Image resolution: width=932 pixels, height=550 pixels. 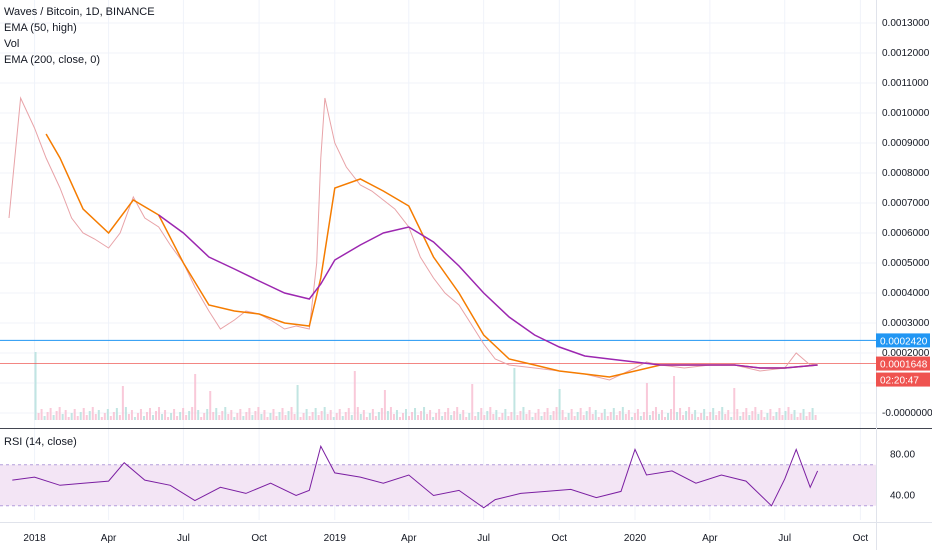 What do you see at coordinates (40, 442) in the screenshot?
I see `rsi-legend: RSI (14, close)` at bounding box center [40, 442].